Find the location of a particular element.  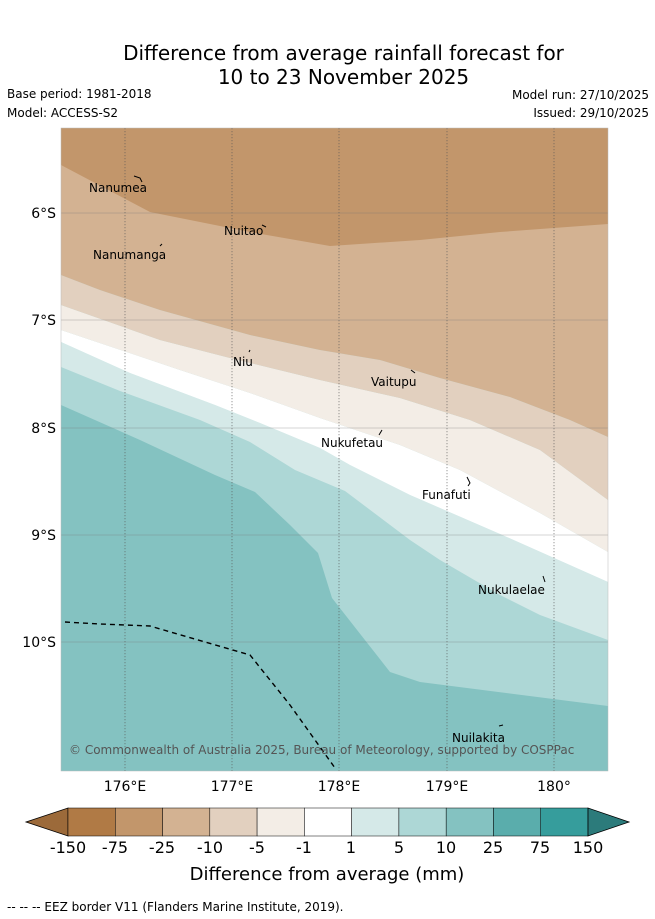

title-line-2: 10 to 23 November 2025 is located at coordinates (343, 77).